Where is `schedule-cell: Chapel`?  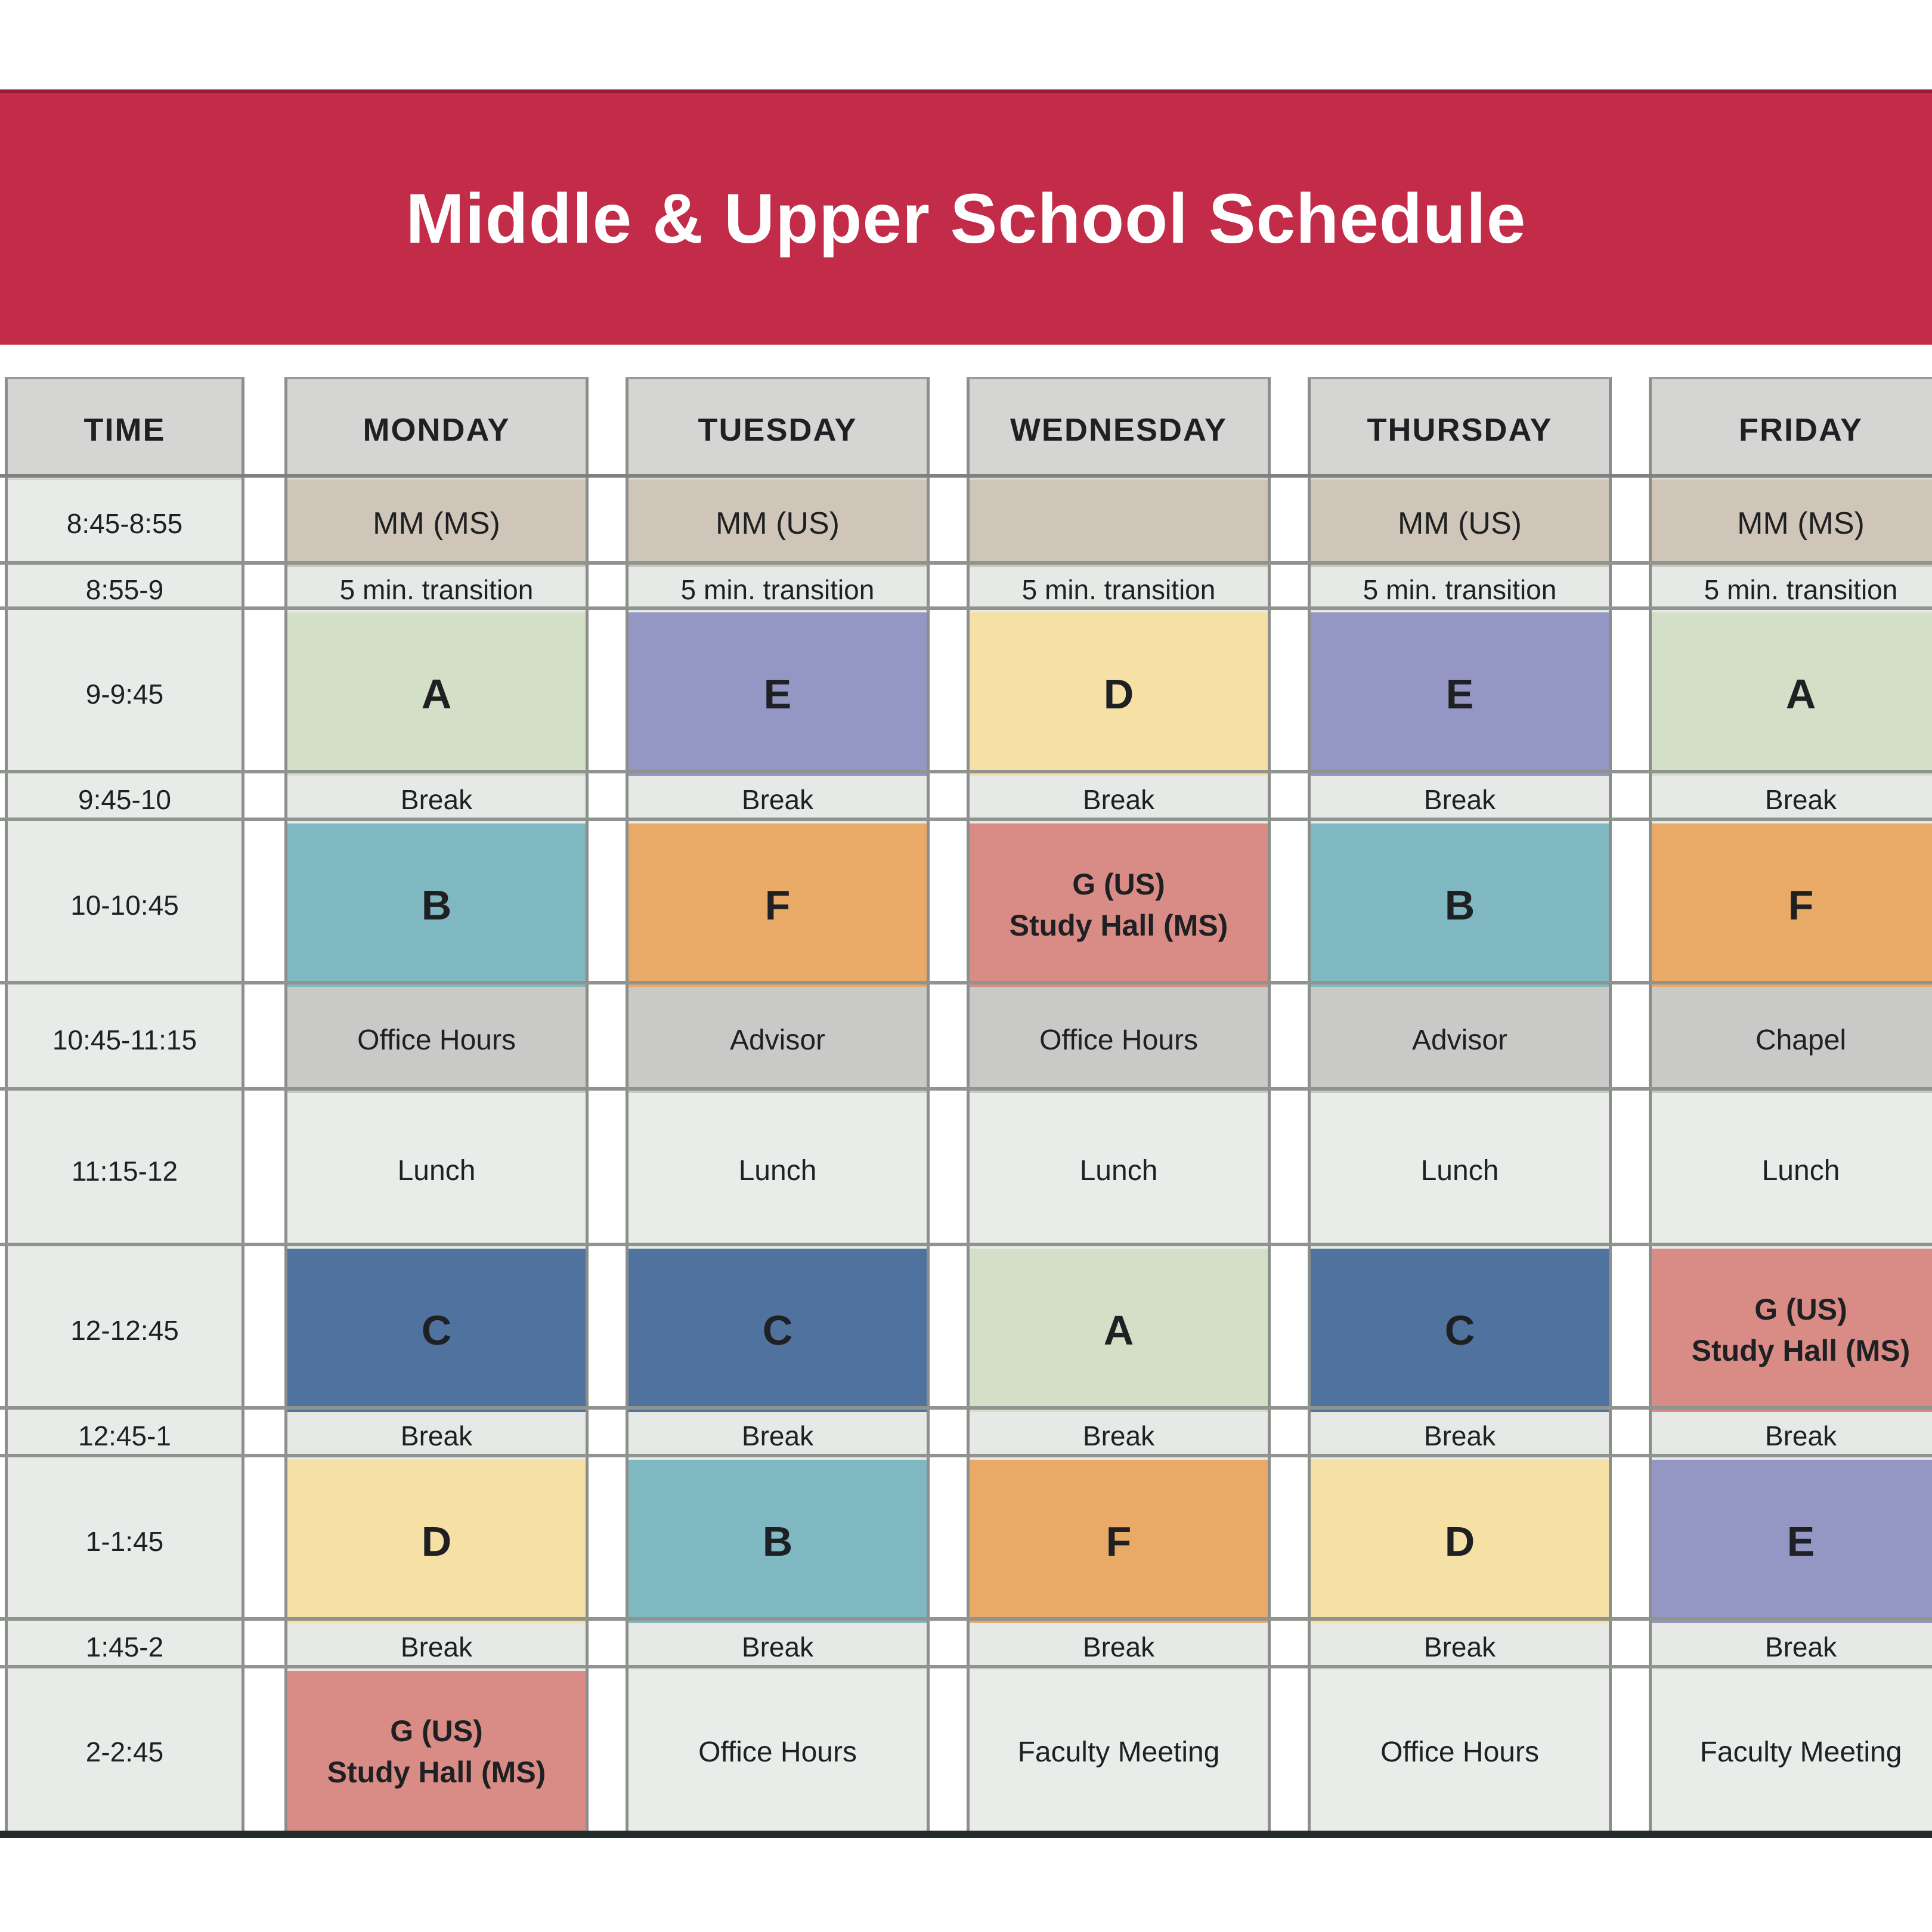
schedule-cell: Chapel is located at coordinates (1792, 1040).